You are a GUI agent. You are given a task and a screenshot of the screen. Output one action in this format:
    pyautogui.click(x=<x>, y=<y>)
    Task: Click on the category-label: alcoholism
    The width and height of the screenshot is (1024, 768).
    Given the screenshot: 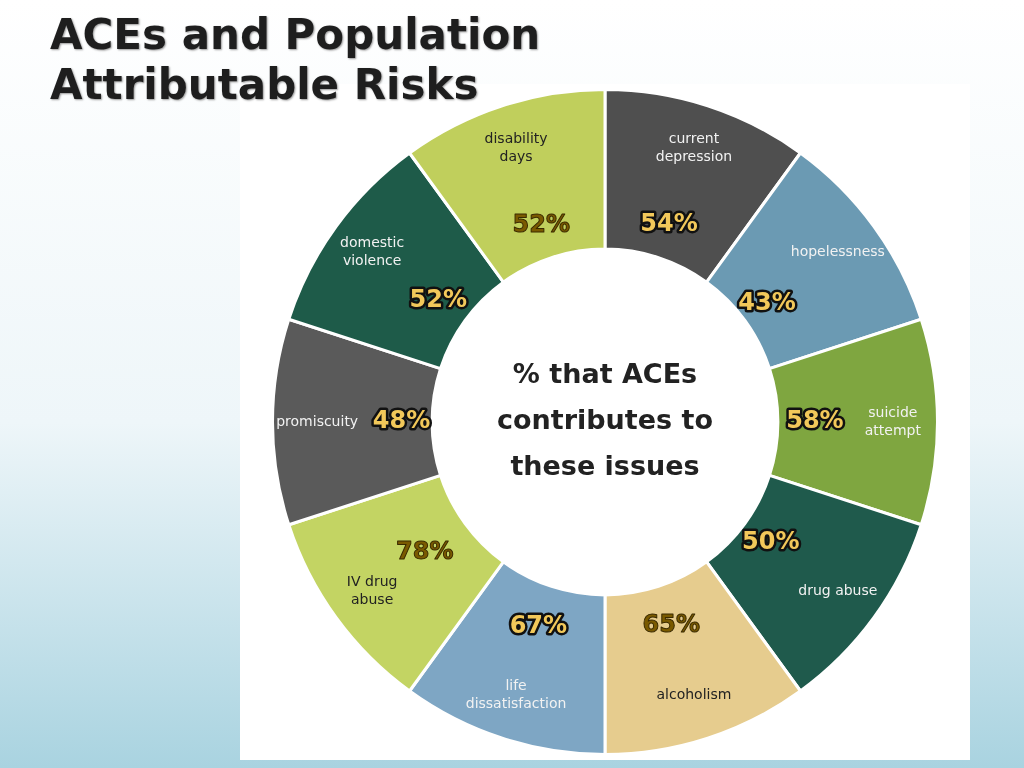 What is the action you would take?
    pyautogui.click(x=694, y=694)
    